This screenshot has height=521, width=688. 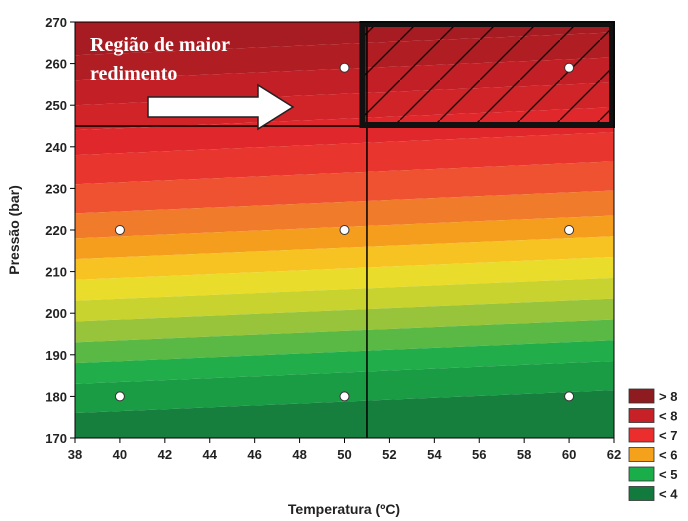 I want to click on x-axis-title: Temperatura (ºC), so click(x=344, y=509).